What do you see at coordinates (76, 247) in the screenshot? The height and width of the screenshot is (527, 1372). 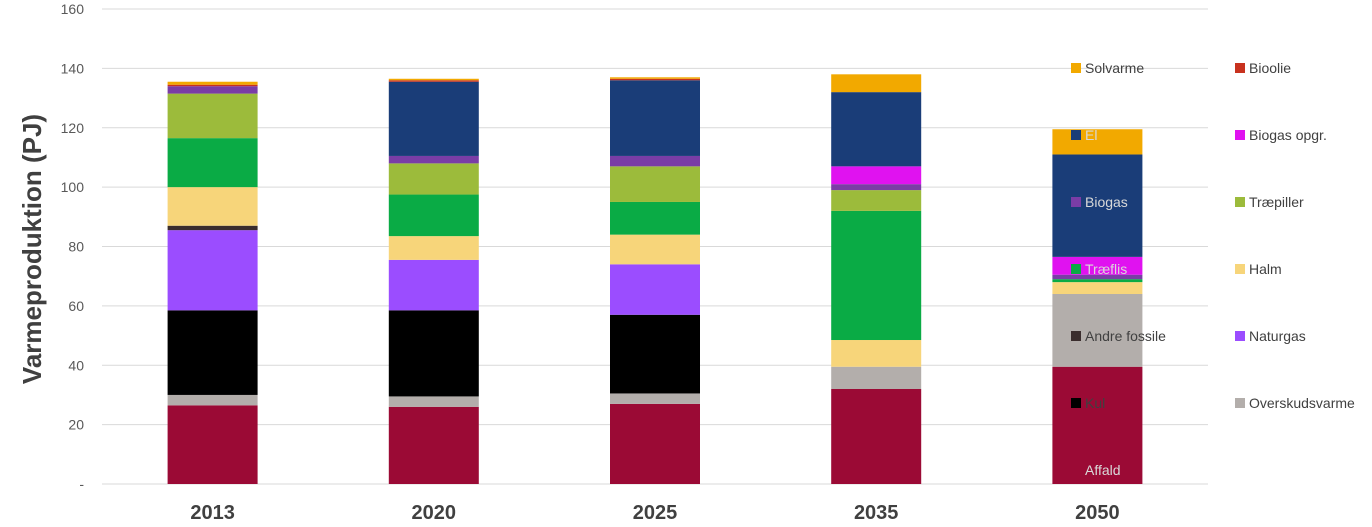 I see `y-tick-label: 80` at bounding box center [76, 247].